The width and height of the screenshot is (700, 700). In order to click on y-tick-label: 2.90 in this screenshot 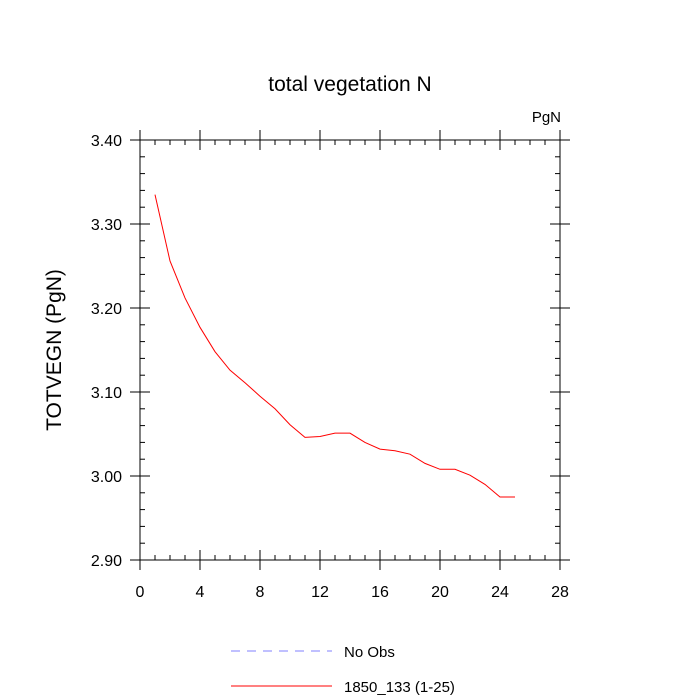, I will do `click(106, 561)`.